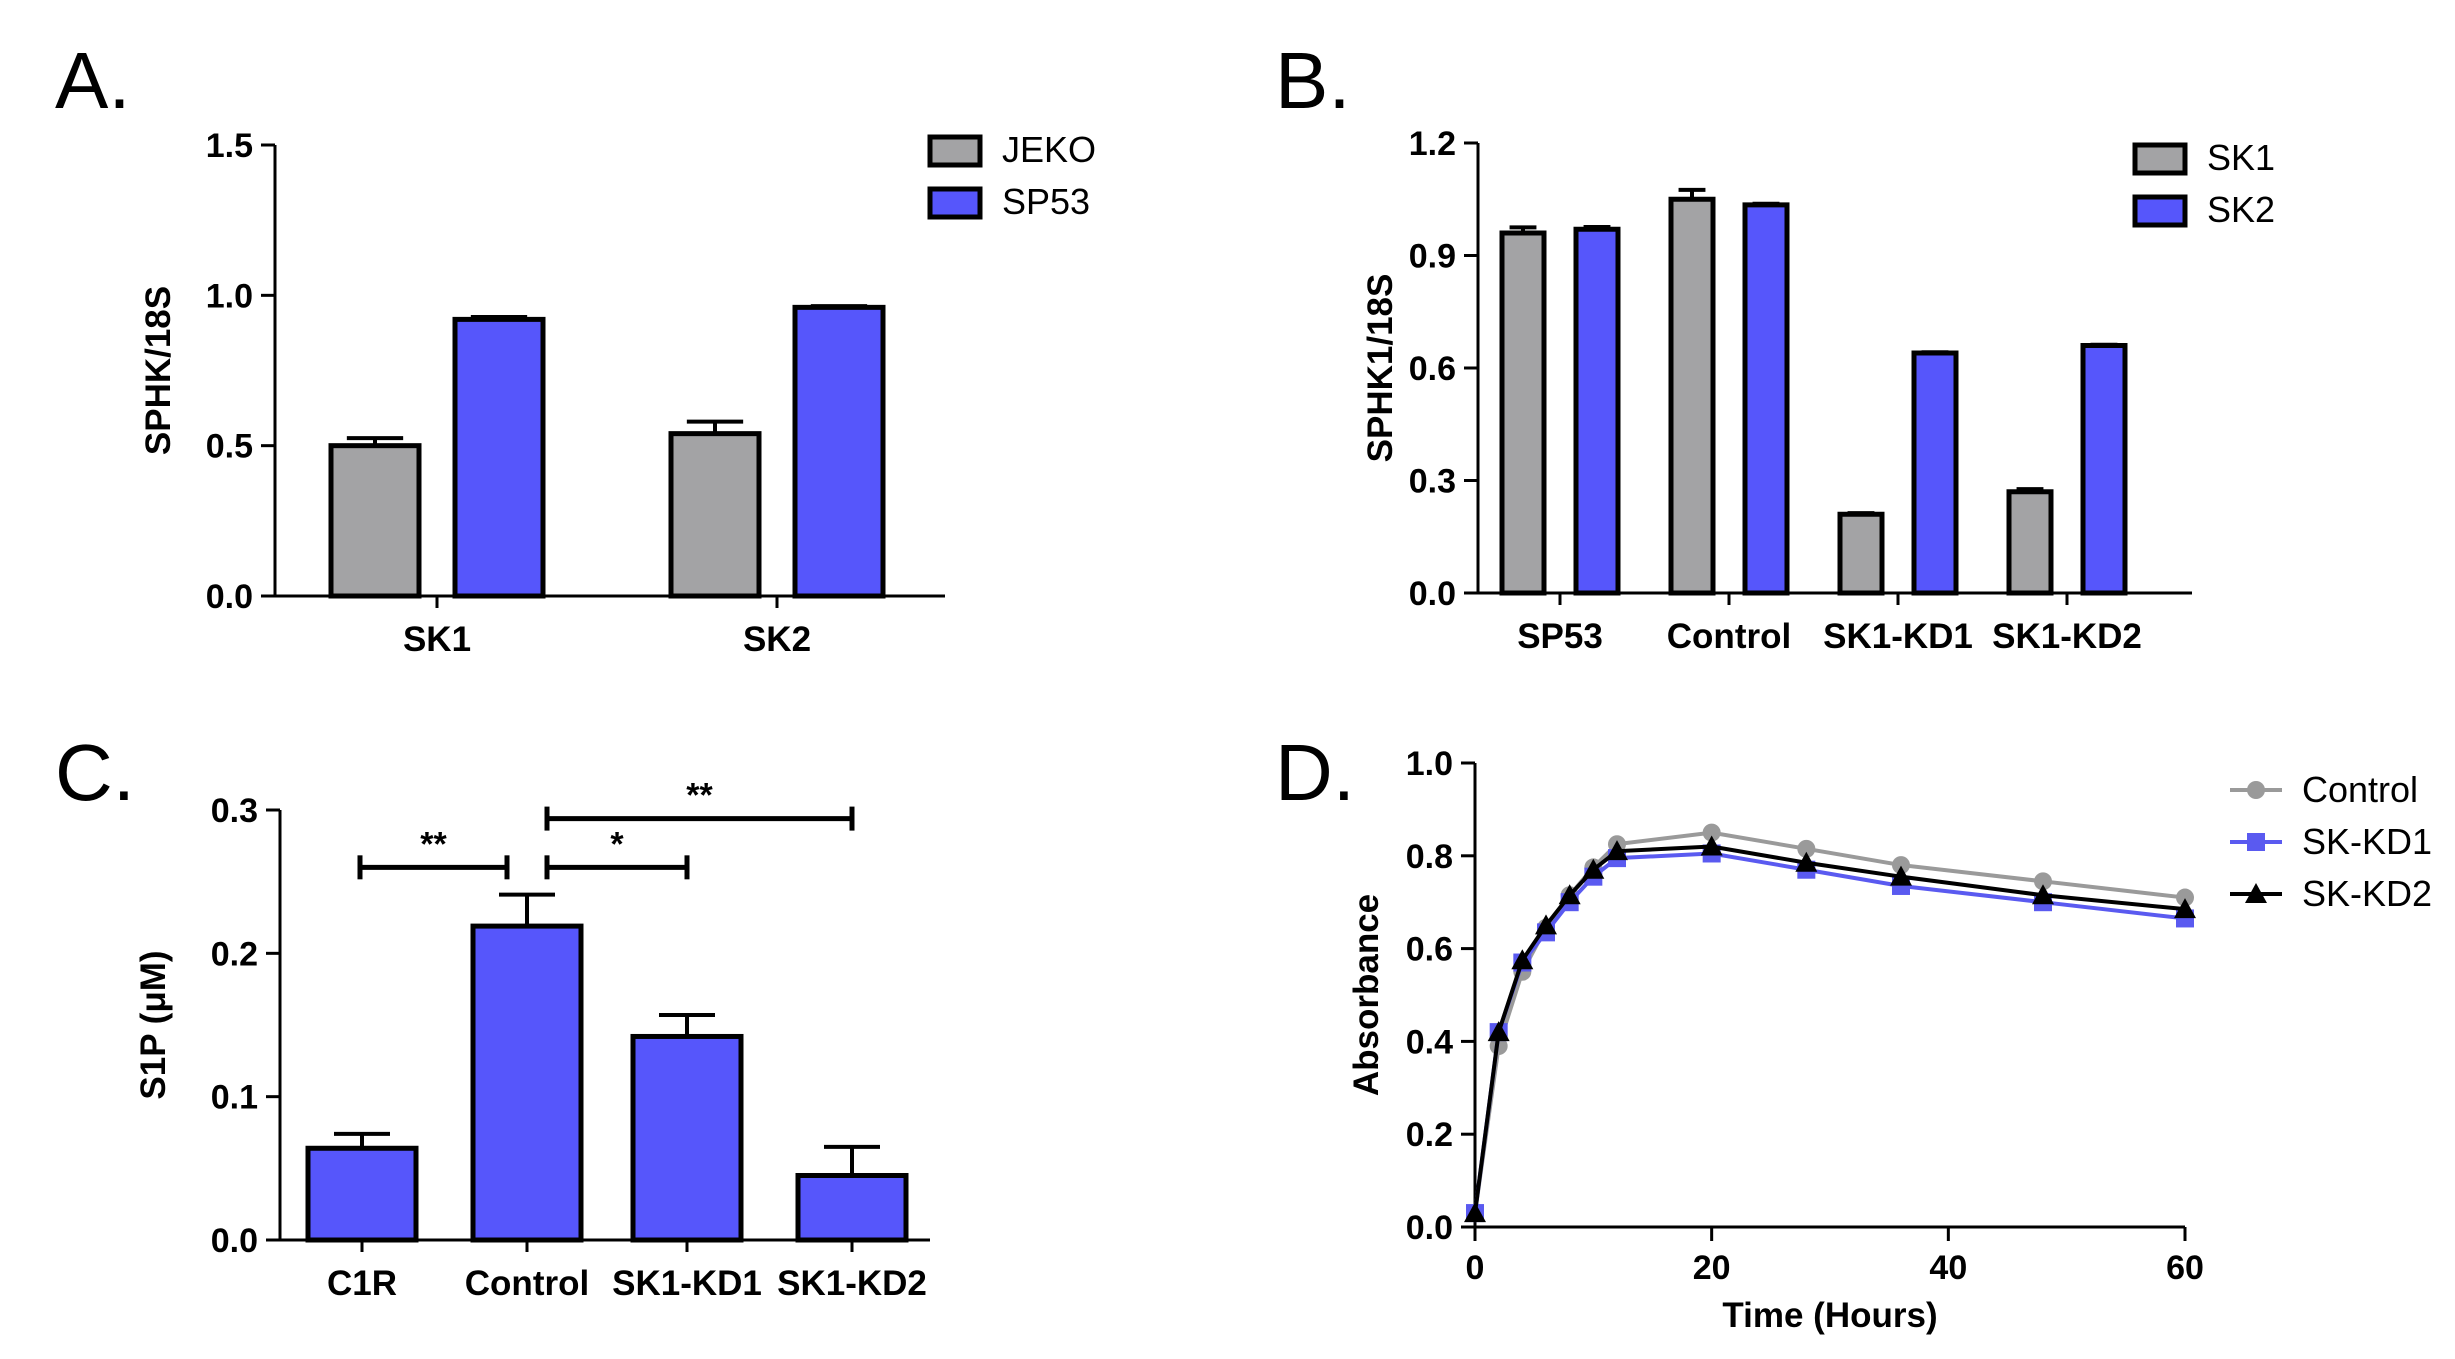 The image size is (2455, 1359). What do you see at coordinates (1366, 995) in the screenshot?
I see `y-axis-title: Absorbance` at bounding box center [1366, 995].